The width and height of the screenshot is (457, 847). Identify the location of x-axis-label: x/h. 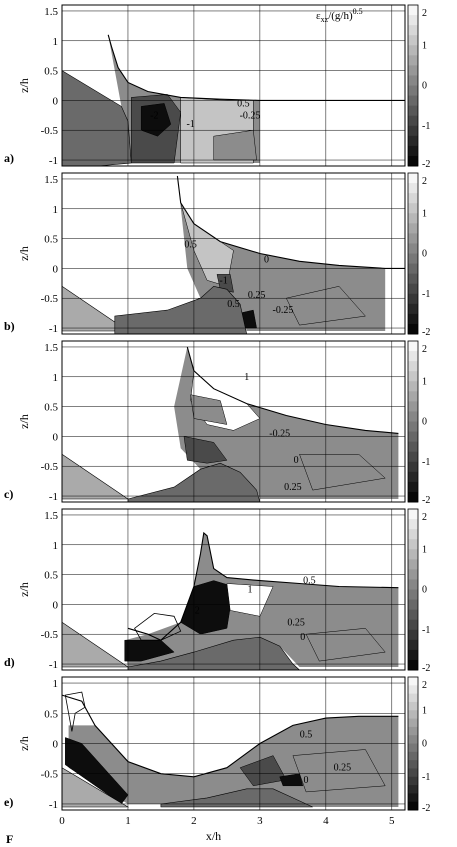
(213, 836).